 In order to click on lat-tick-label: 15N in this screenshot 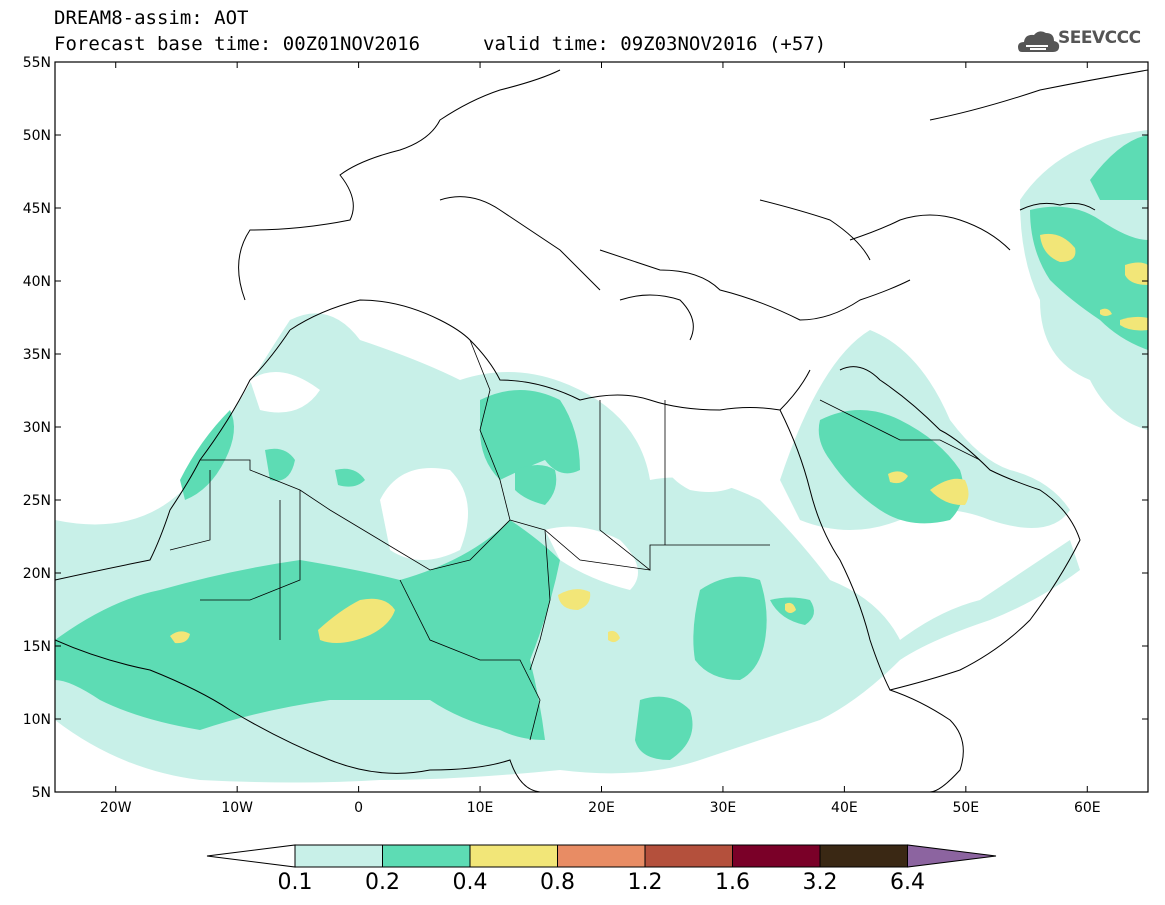, I will do `click(37, 647)`.